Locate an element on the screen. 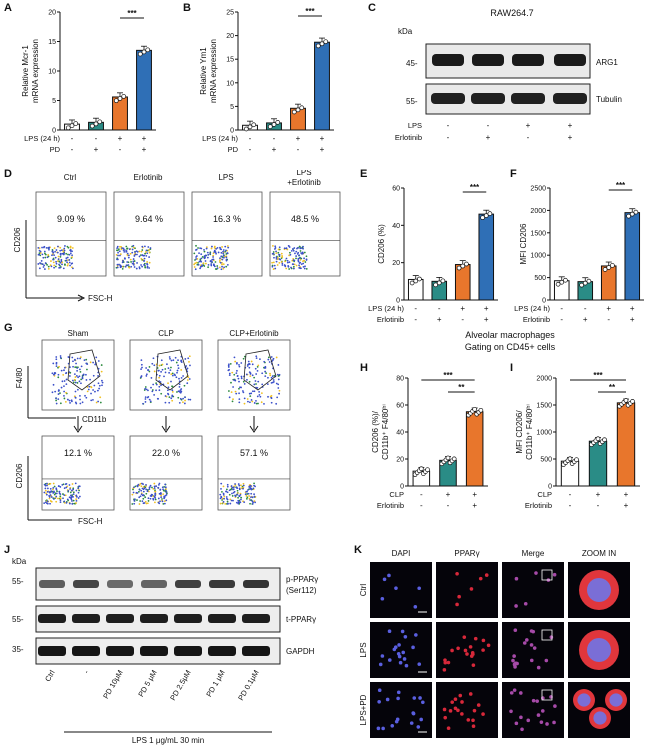  y-axis-label: mRNA expression is located at coordinates (35, 71).